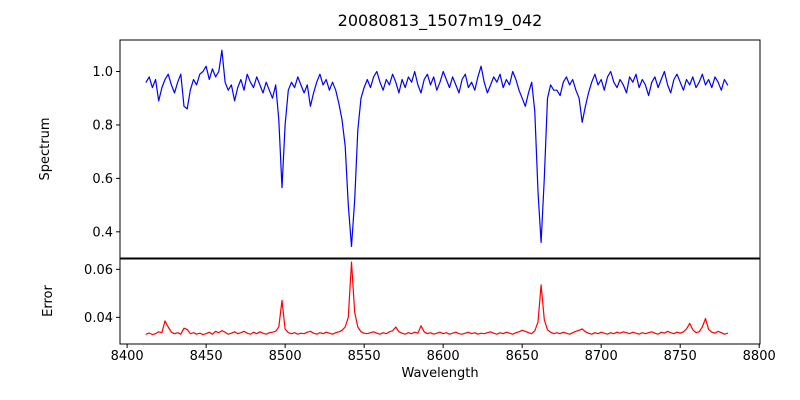 The height and width of the screenshot is (400, 800). What do you see at coordinates (440, 21) in the screenshot?
I see `figure-title: 20080813_1507m19_042` at bounding box center [440, 21].